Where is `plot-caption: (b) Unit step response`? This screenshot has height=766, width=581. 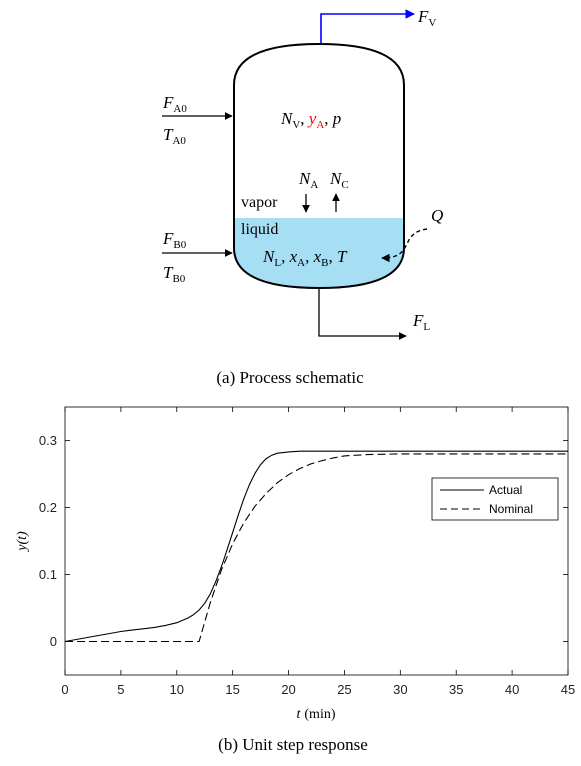 plot-caption: (b) Unit step response is located at coordinates (293, 744).